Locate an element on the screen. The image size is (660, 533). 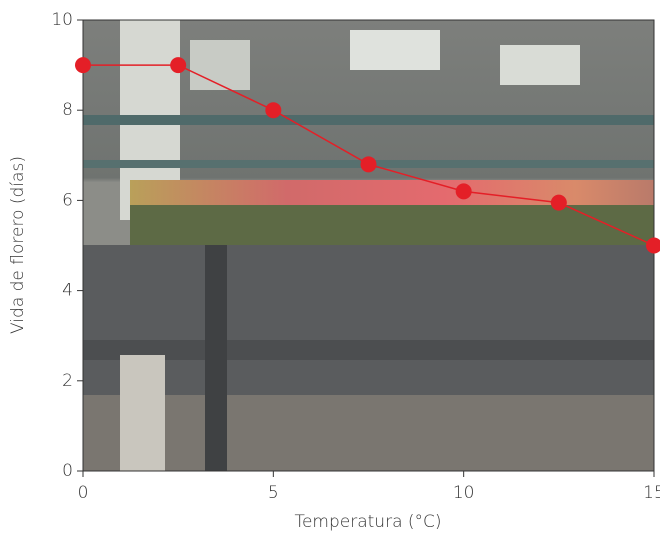
y-tick-label: 4 is located at coordinates (67, 291).